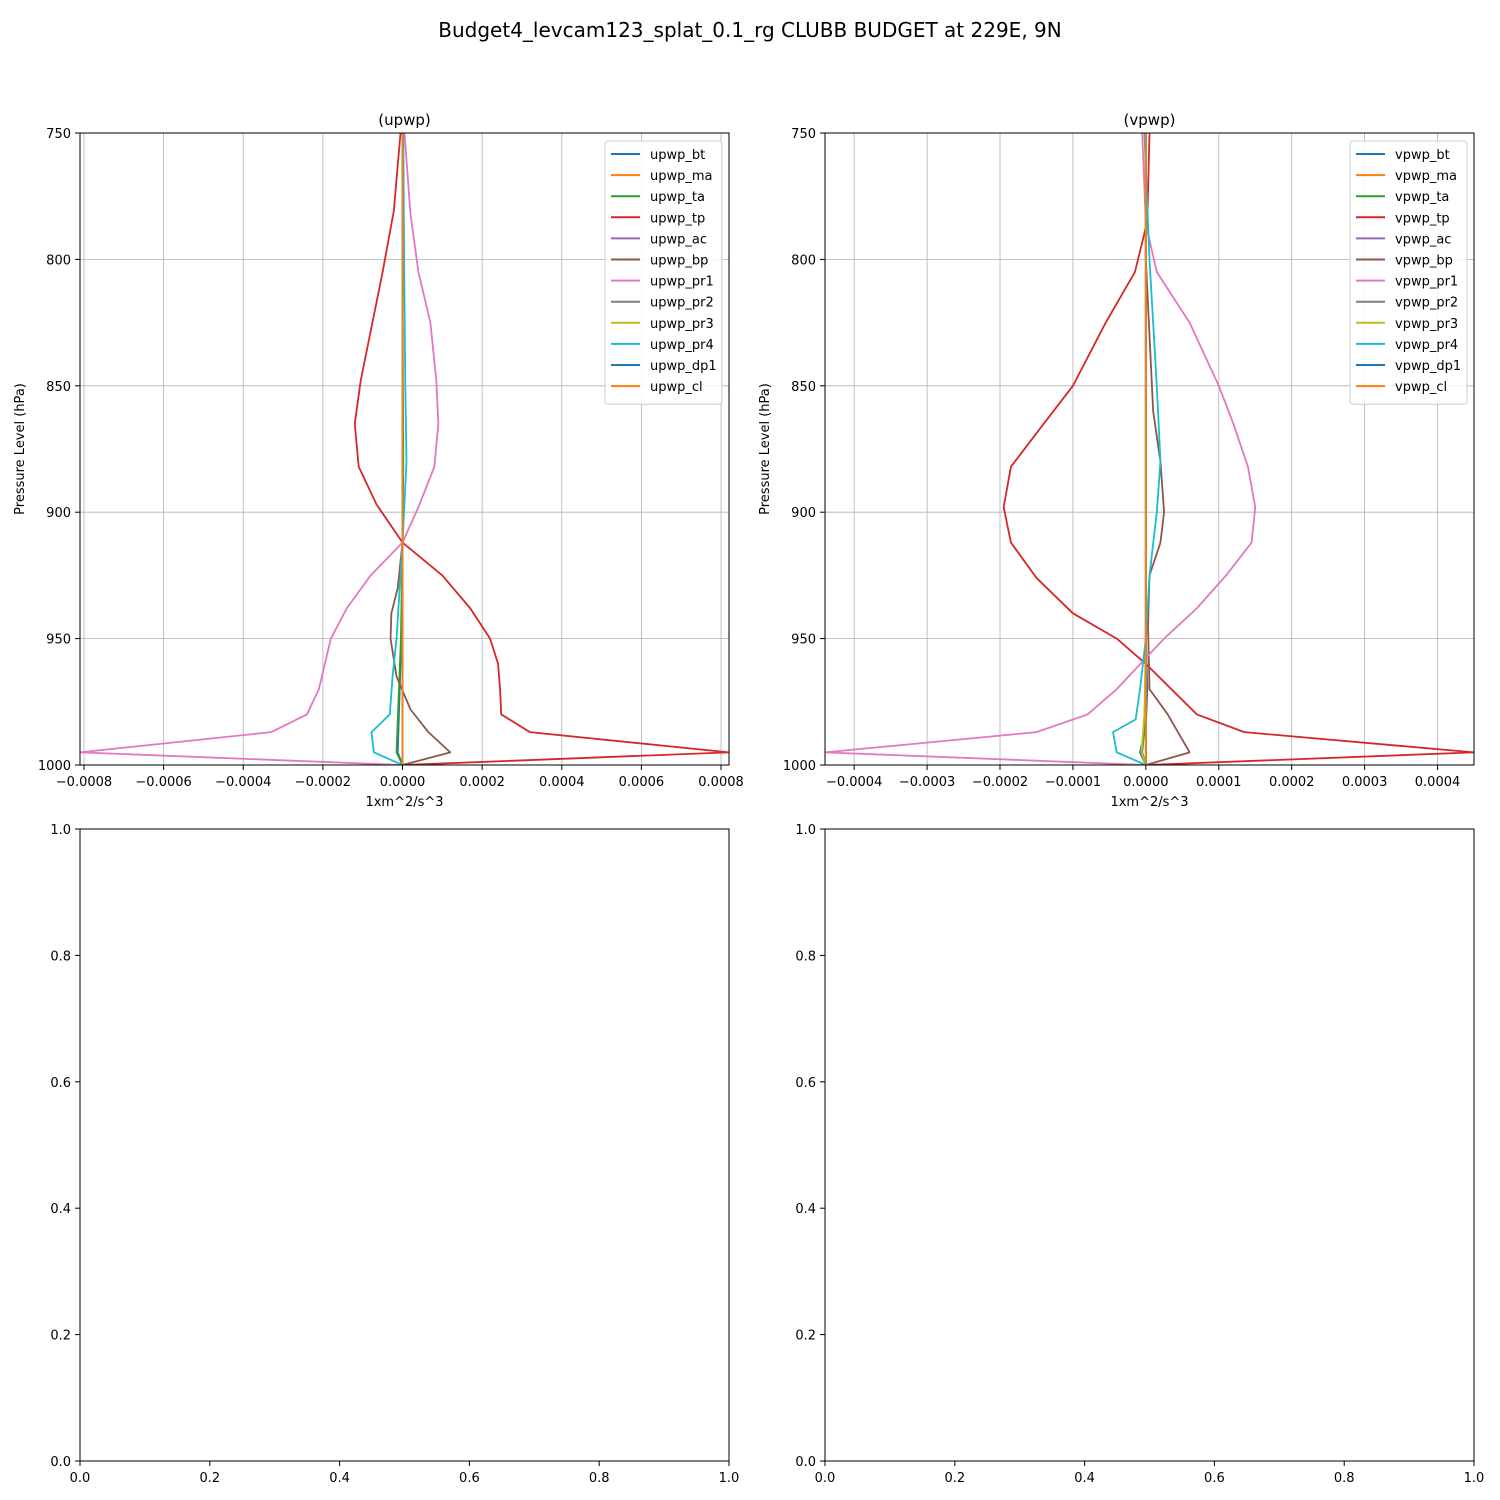 This screenshot has height=1500, width=1500. Describe the element at coordinates (541, 449) in the screenshot. I see `series-line-upwp_tp` at that location.